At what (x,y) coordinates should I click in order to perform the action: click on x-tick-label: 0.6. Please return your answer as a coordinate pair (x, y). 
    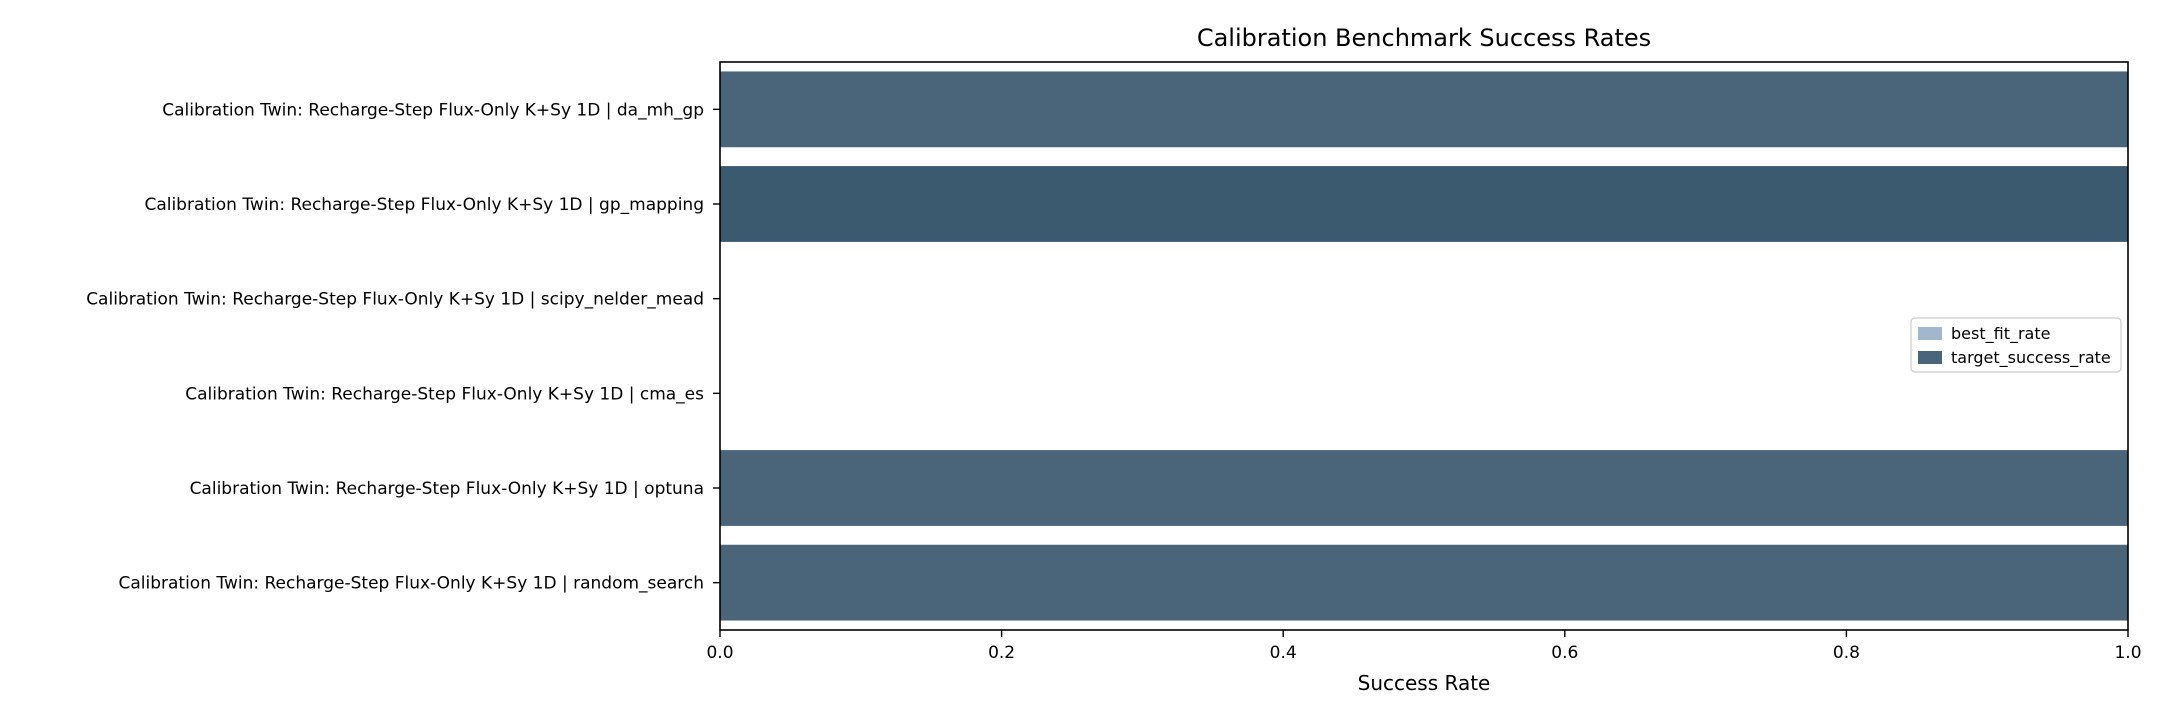
    Looking at the image, I should click on (1564, 653).